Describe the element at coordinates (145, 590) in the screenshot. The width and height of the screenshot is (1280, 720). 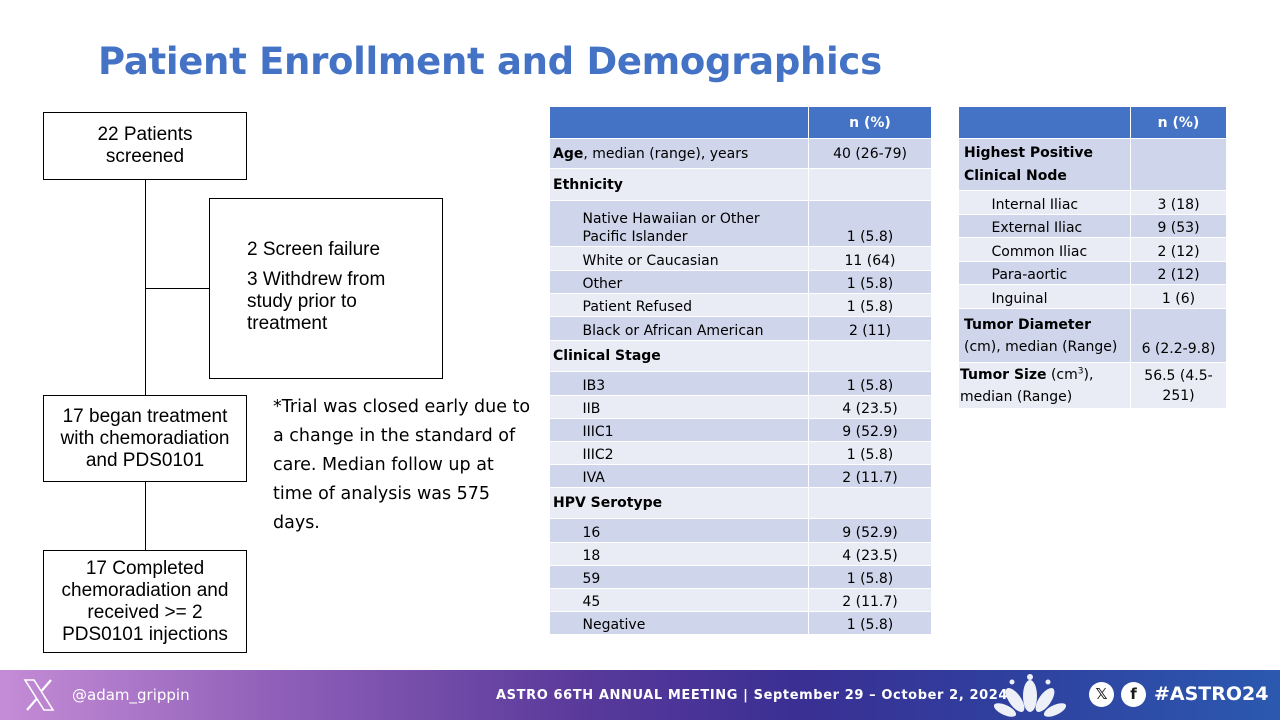
I see `completed-line-2: chemoradiation and` at that location.